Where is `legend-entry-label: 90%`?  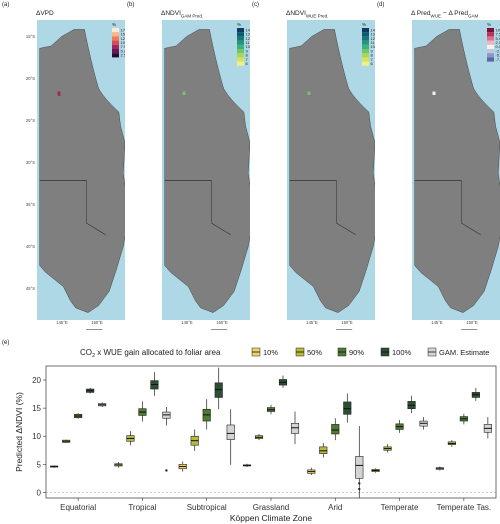 legend-entry-label: 90% is located at coordinates (356, 352).